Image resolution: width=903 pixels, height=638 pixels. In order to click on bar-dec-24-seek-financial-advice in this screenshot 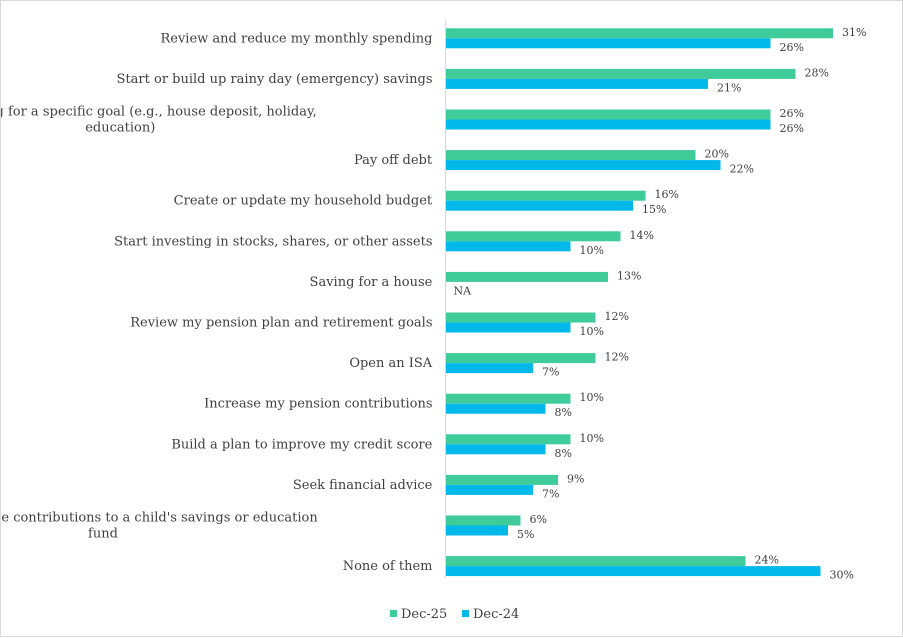, I will do `click(489, 489)`.